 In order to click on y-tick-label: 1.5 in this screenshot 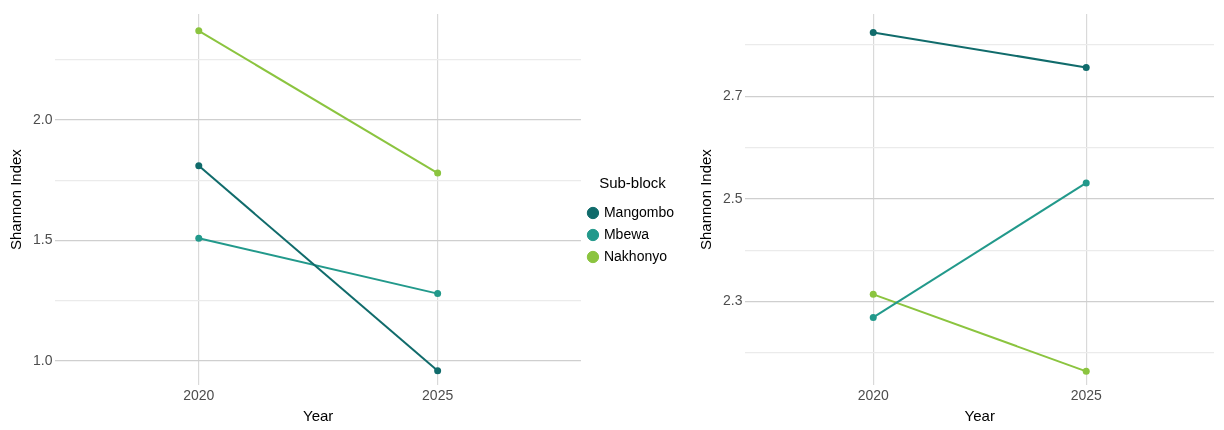, I will do `click(42, 239)`.